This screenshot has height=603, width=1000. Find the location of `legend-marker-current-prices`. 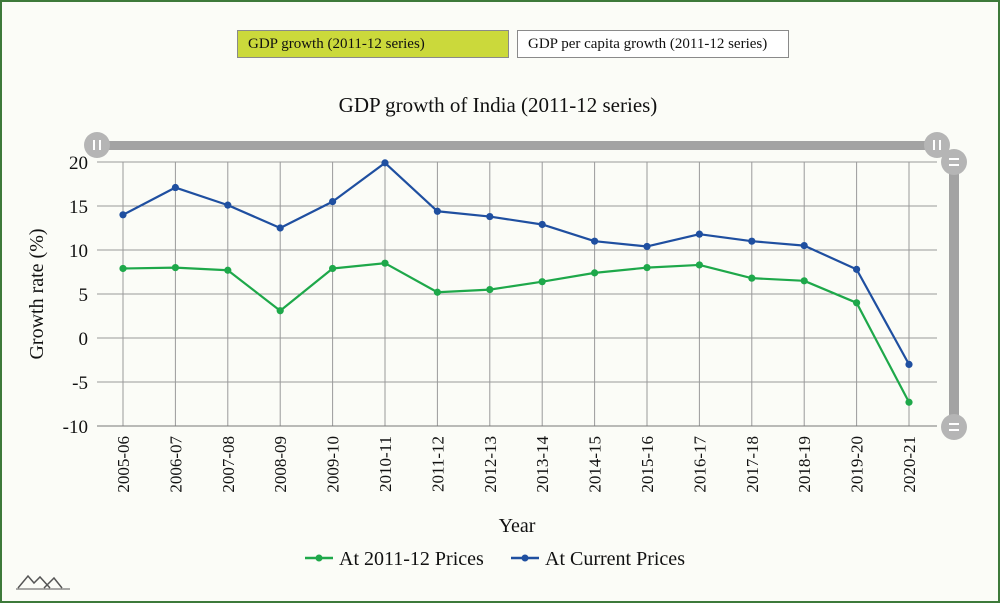

legend-marker-current-prices is located at coordinates (525, 558).